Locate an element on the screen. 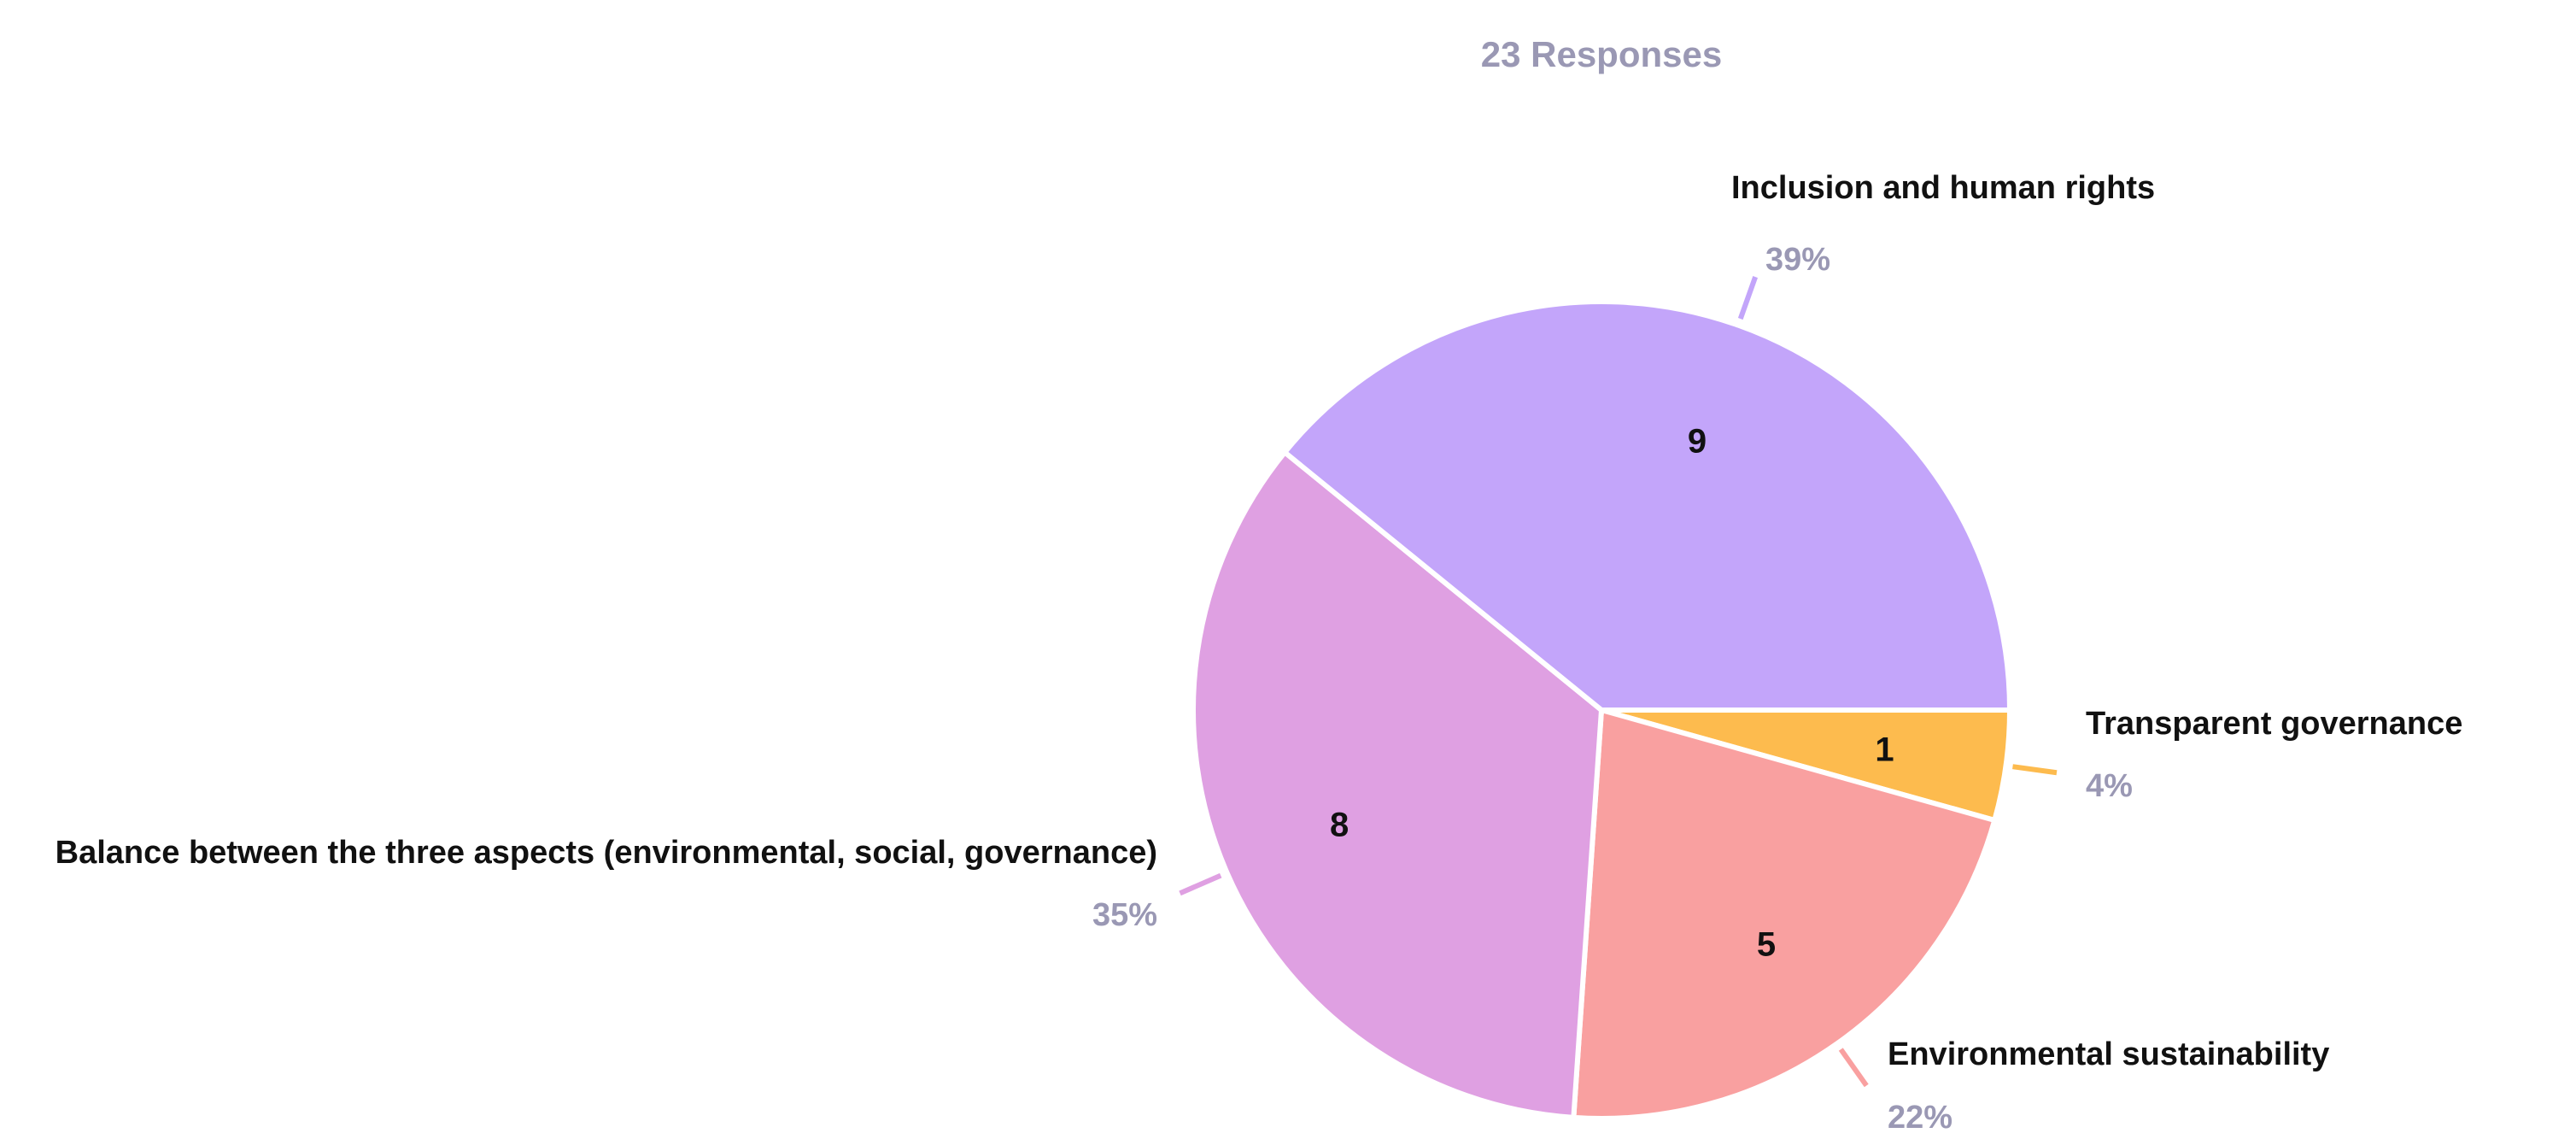 The image size is (2576, 1139). slice-percent-label: 35% is located at coordinates (1124, 915).